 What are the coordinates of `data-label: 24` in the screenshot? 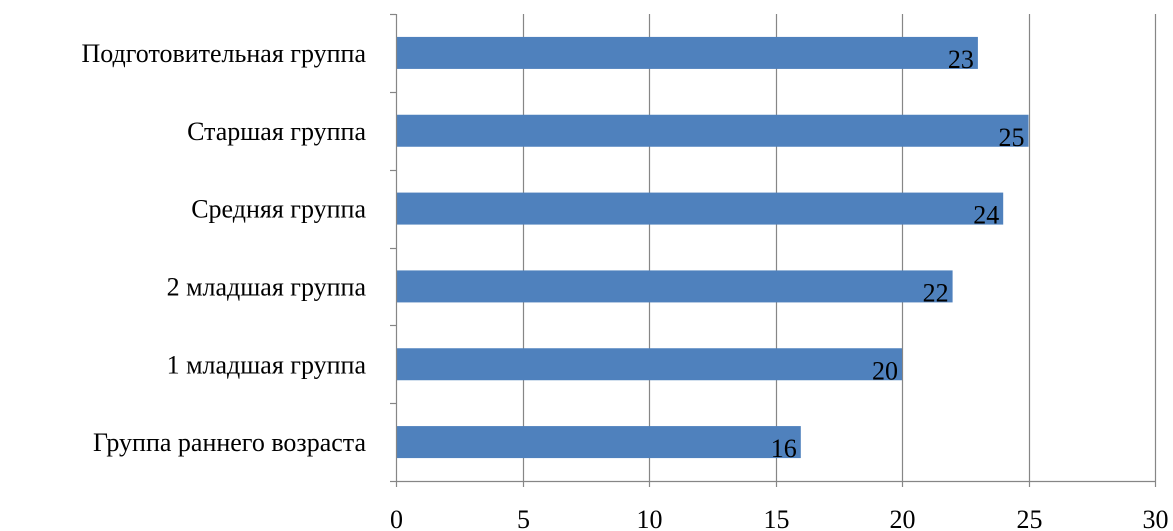 It's located at (986, 215).